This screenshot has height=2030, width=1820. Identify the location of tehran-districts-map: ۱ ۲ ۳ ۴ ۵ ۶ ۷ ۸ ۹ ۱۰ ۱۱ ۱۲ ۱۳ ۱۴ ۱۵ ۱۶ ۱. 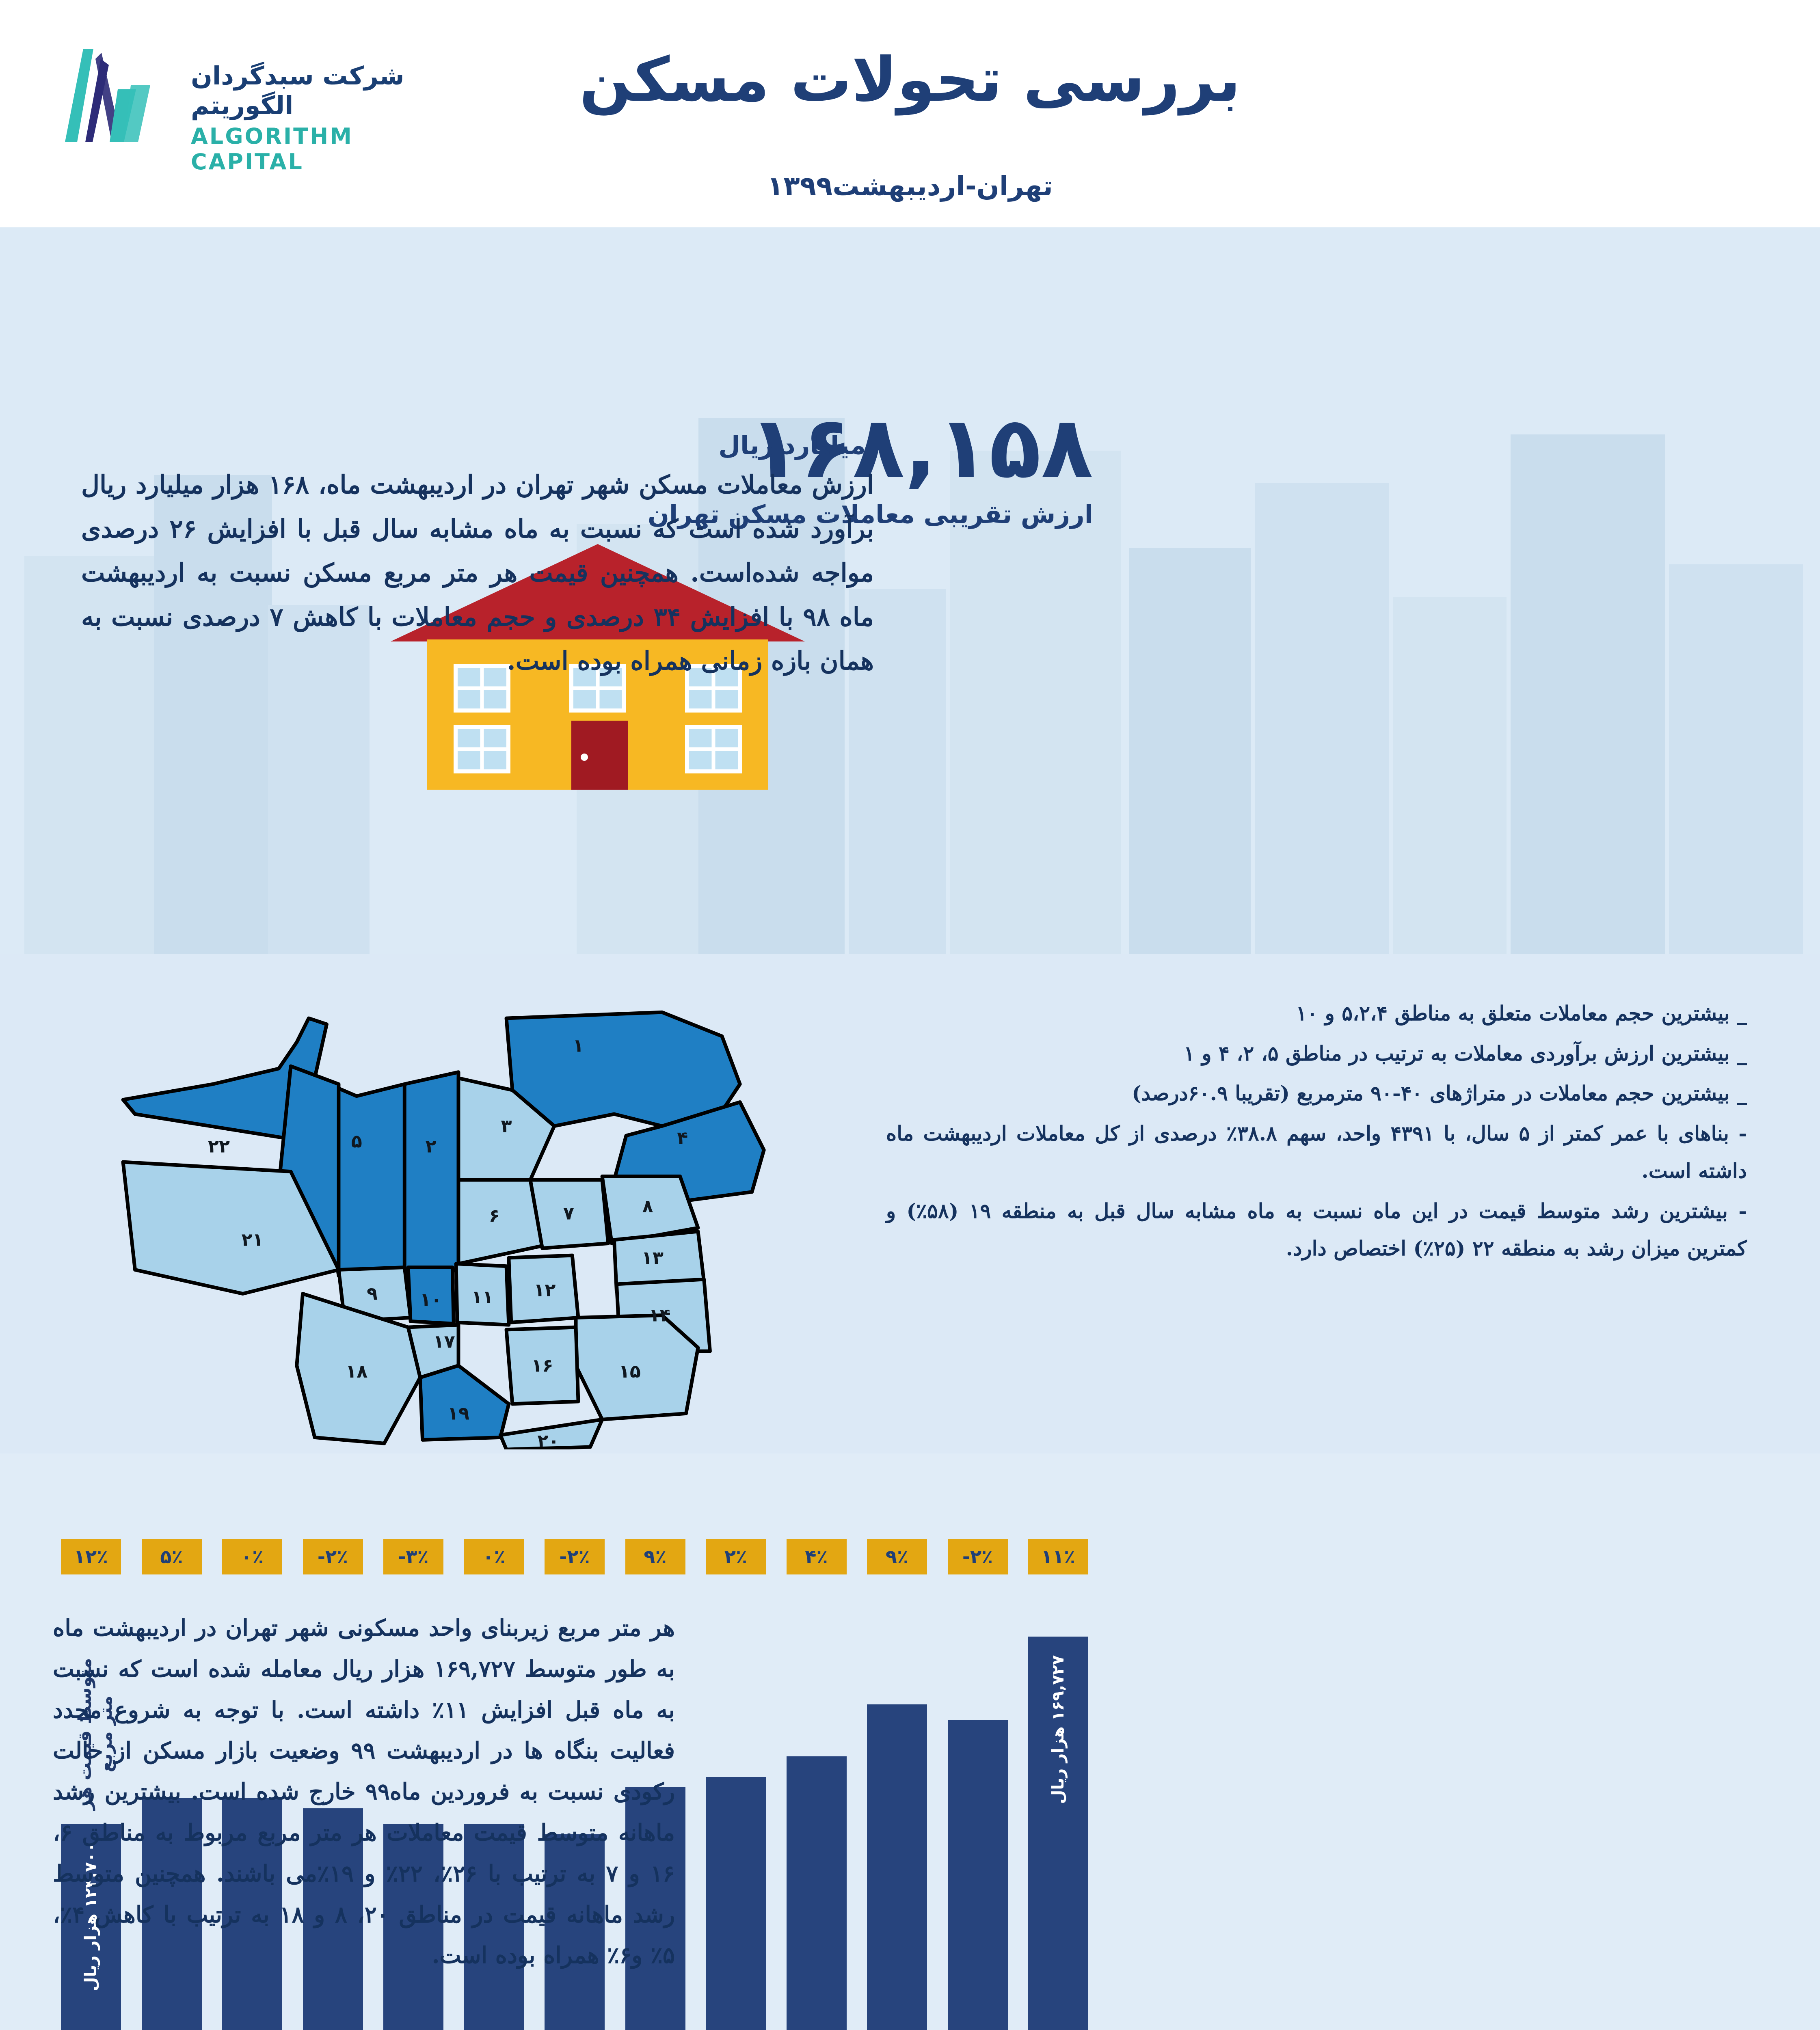
(434, 1211).